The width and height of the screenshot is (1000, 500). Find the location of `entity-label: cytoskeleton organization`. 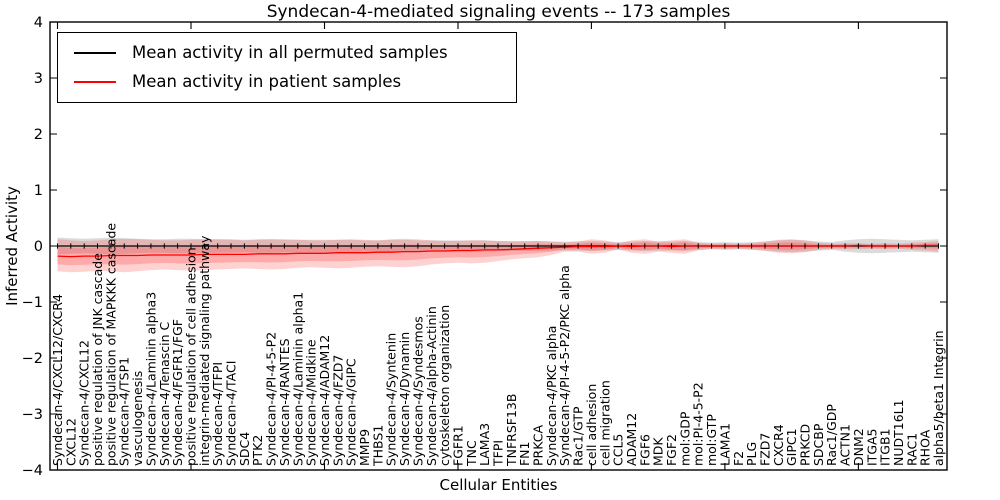

entity-label: cytoskeleton organization is located at coordinates (444, 385).